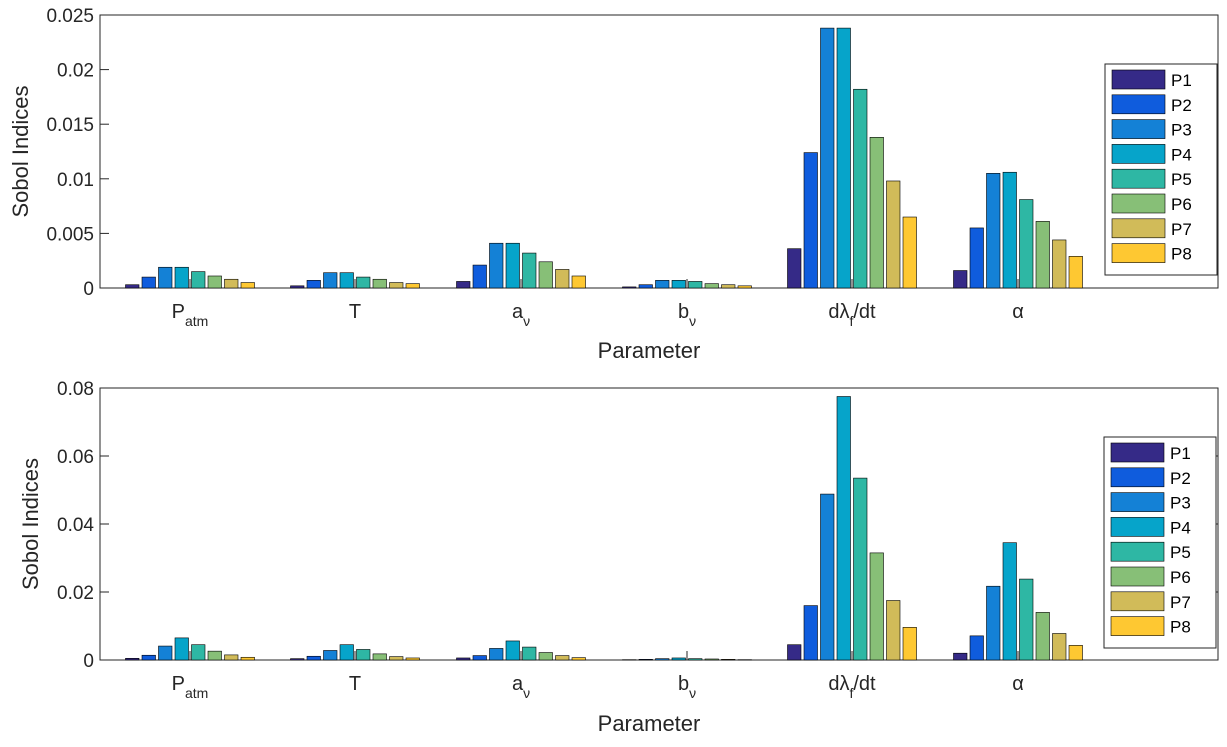 This screenshot has height=747, width=1227. Describe the element at coordinates (687, 687) in the screenshot. I see `category-label: bν` at that location.